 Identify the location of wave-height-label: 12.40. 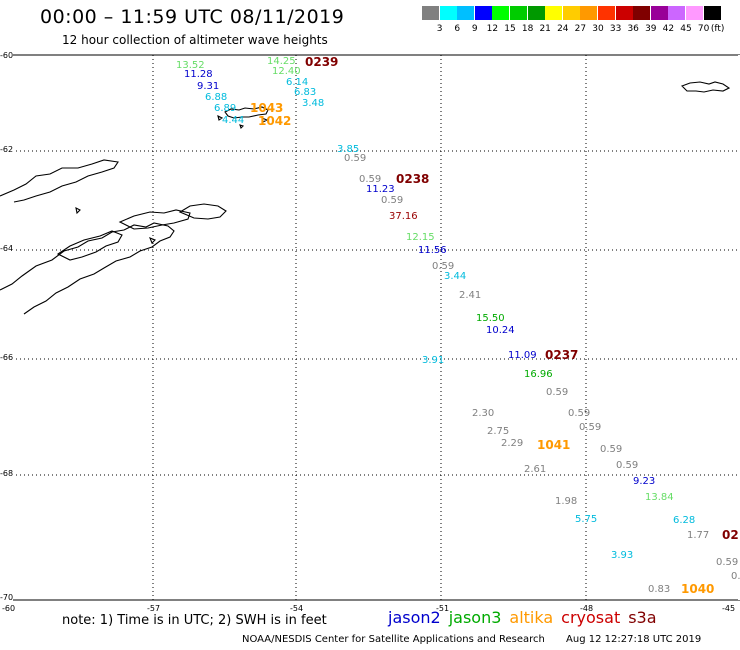
(286, 71).